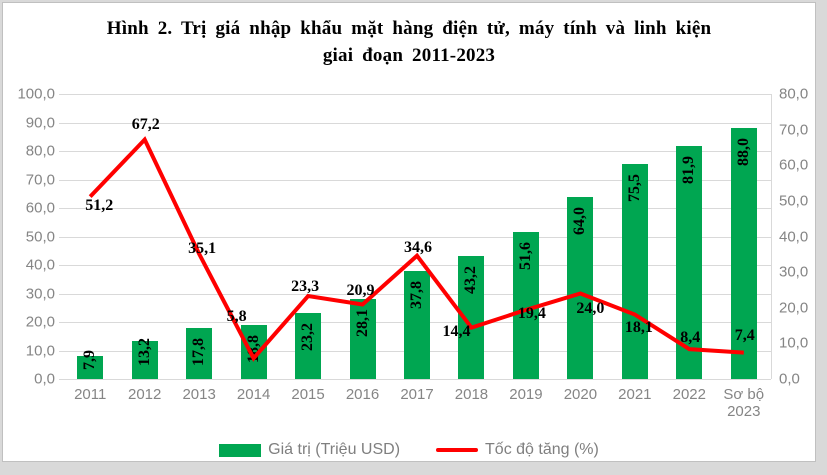 The width and height of the screenshot is (827, 475). I want to click on line-value-label: 34,6, so click(418, 247).